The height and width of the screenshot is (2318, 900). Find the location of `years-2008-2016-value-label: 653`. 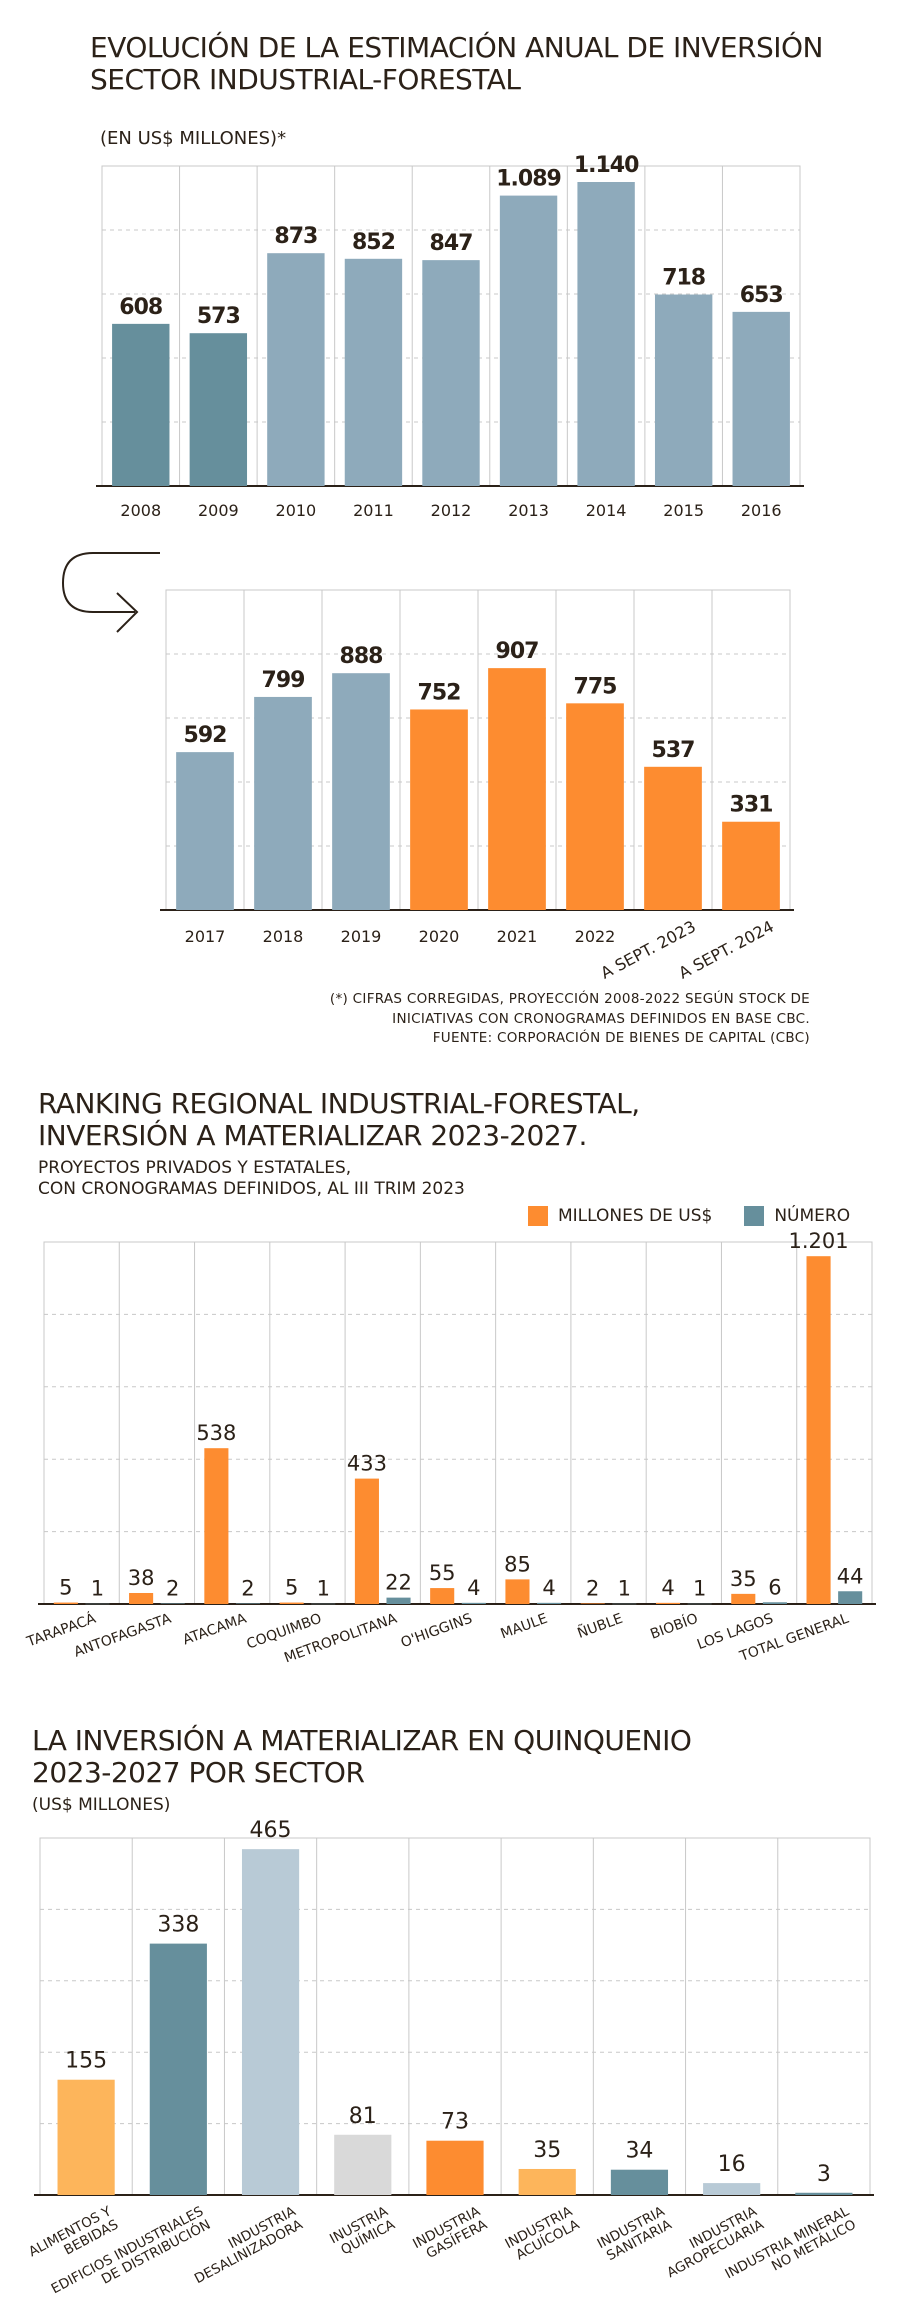

years-2008-2016-value-label: 653 is located at coordinates (761, 295).